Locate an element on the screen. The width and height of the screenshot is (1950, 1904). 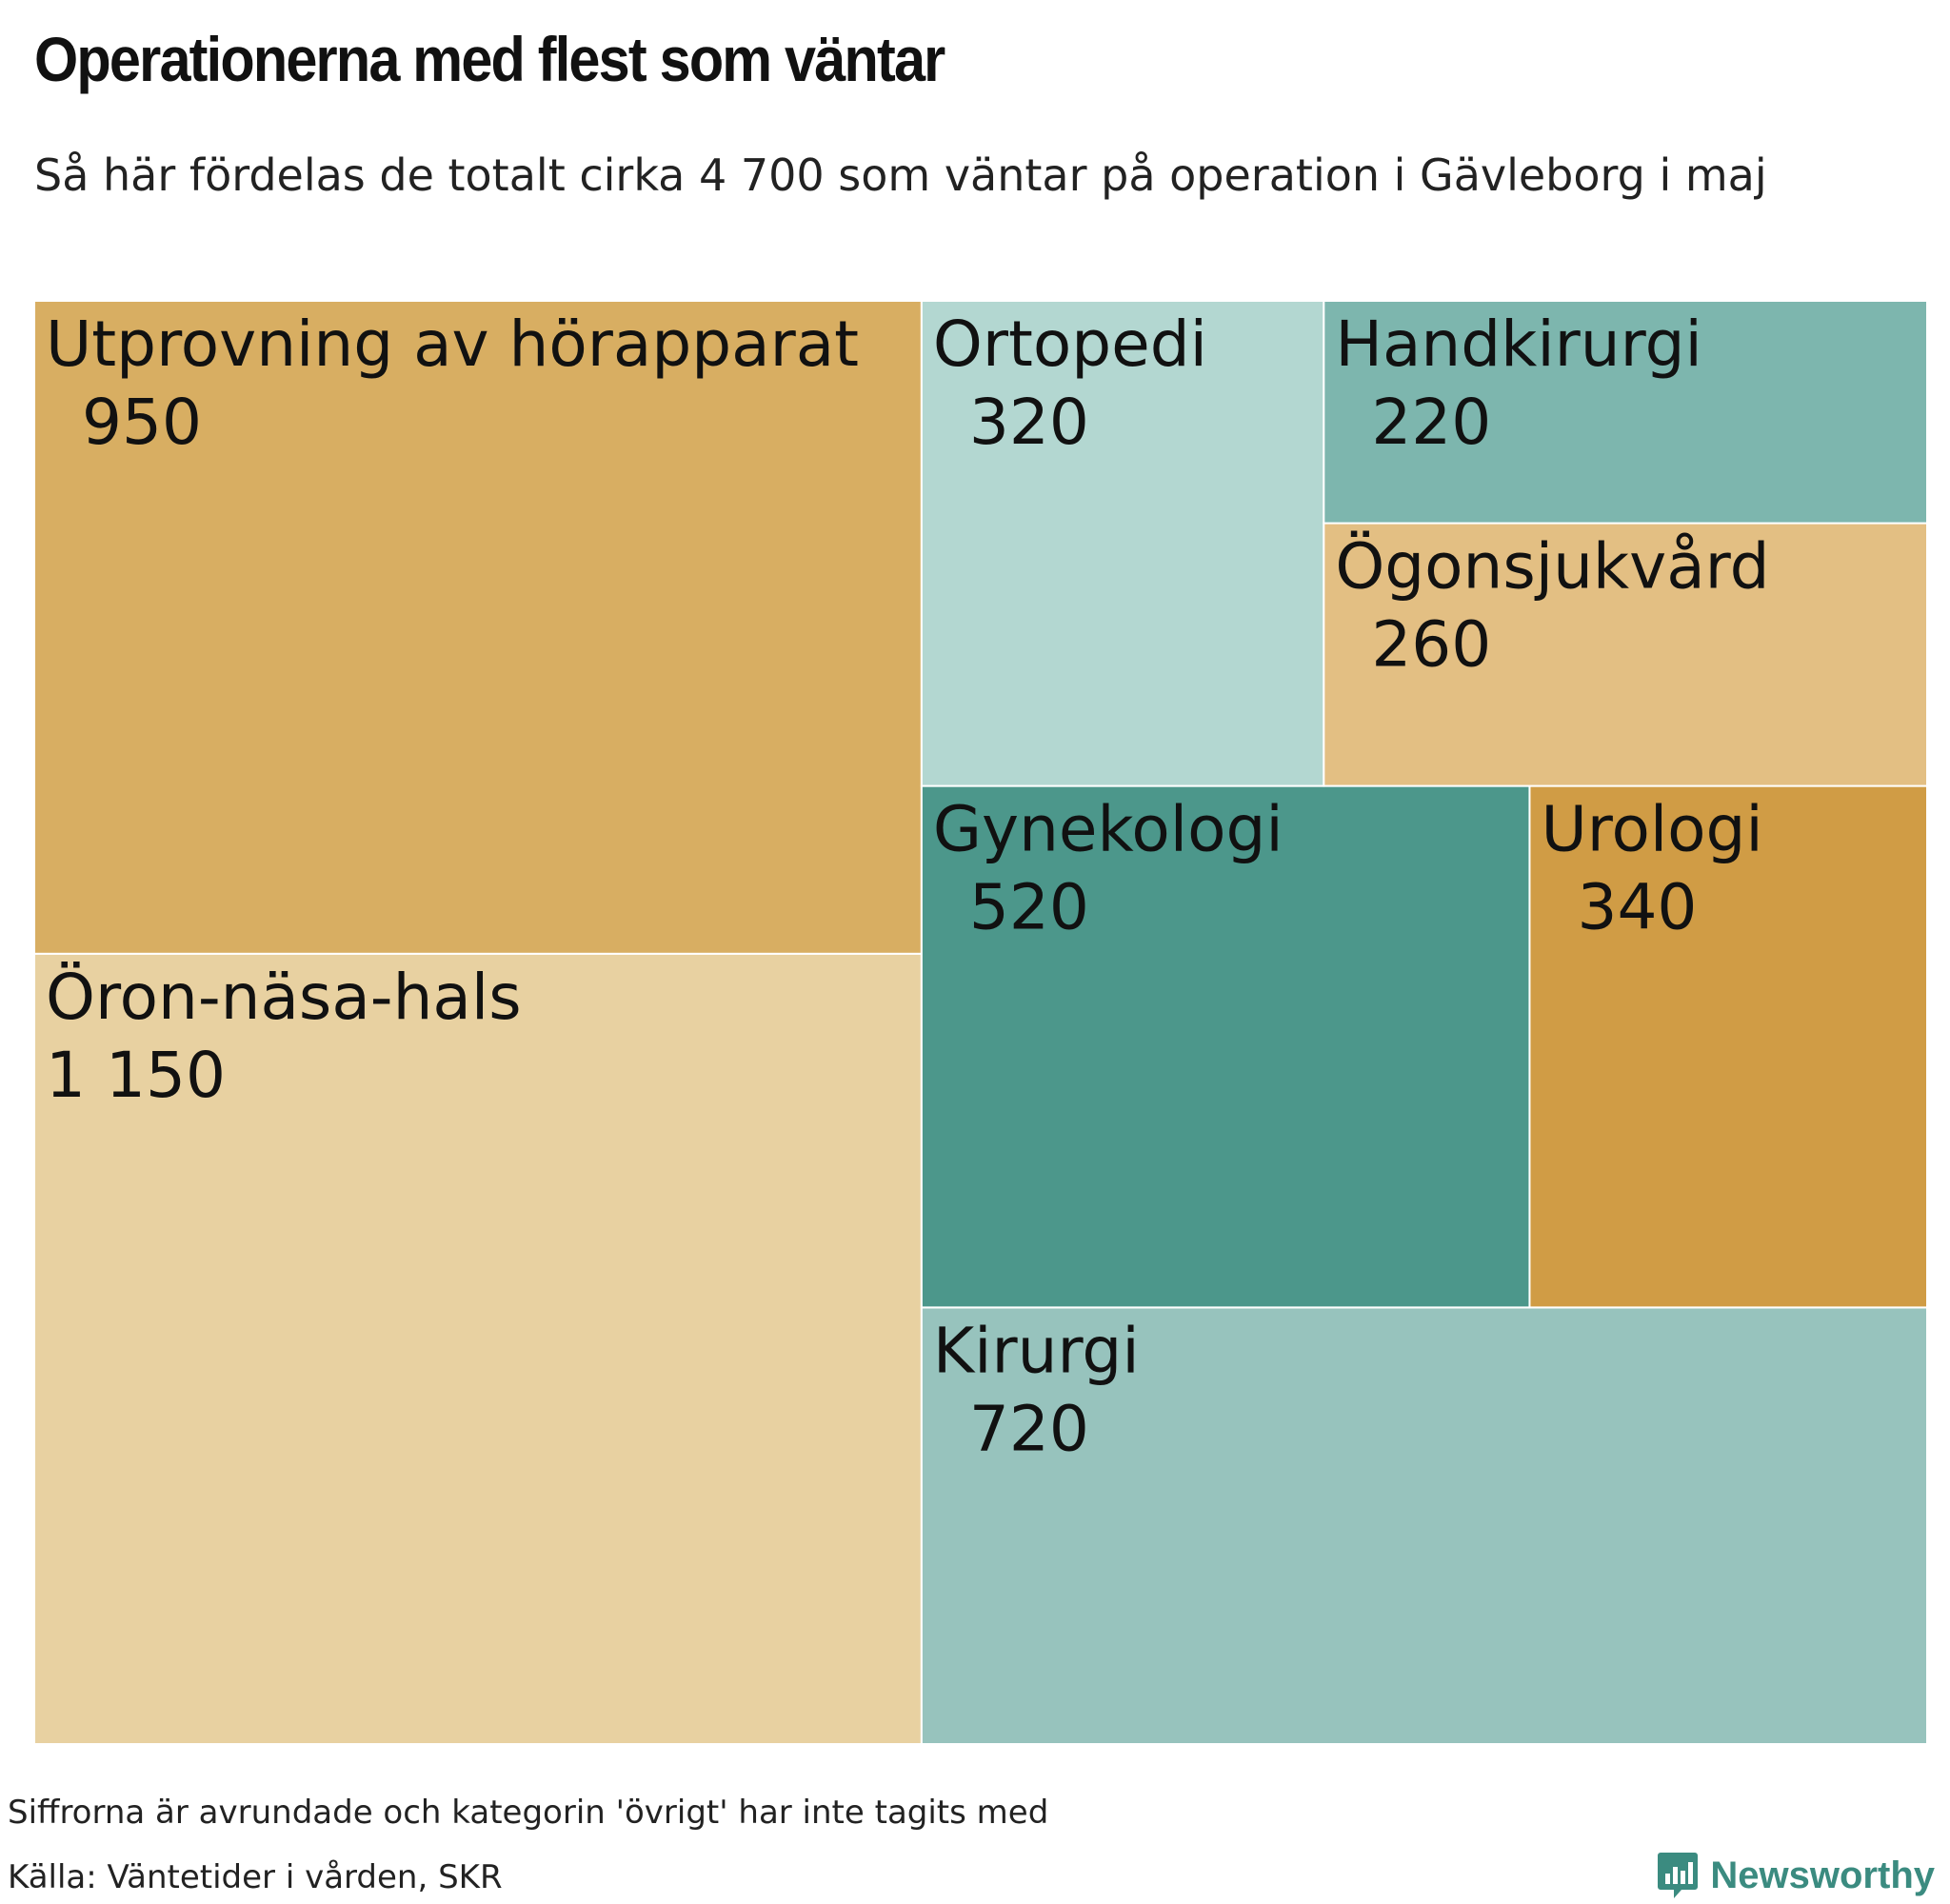
treemap-label: Kirurgi is located at coordinates (1036, 1350).